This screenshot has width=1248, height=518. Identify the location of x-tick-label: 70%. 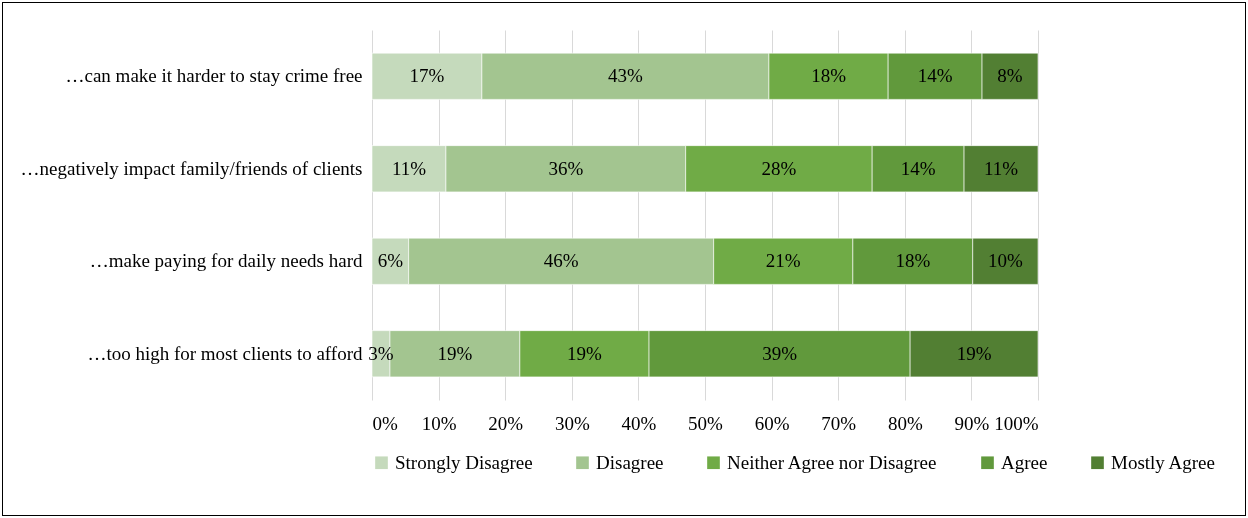
(839, 423).